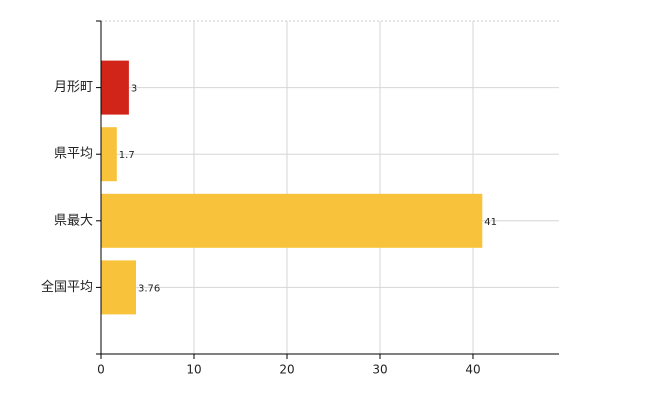  I want to click on x-tick-label: 0, so click(101, 370).